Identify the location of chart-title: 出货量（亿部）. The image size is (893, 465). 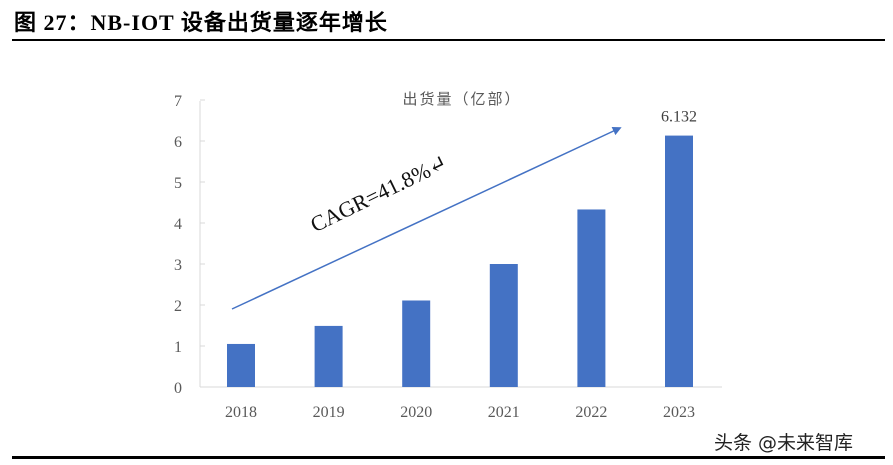
(461, 99).